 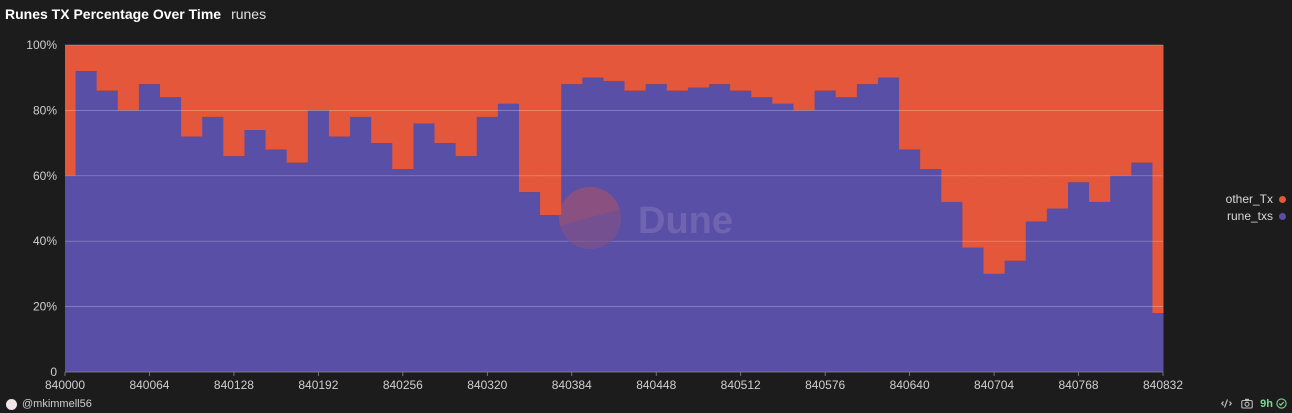 What do you see at coordinates (1246, 403) in the screenshot?
I see `camera-icon` at bounding box center [1246, 403].